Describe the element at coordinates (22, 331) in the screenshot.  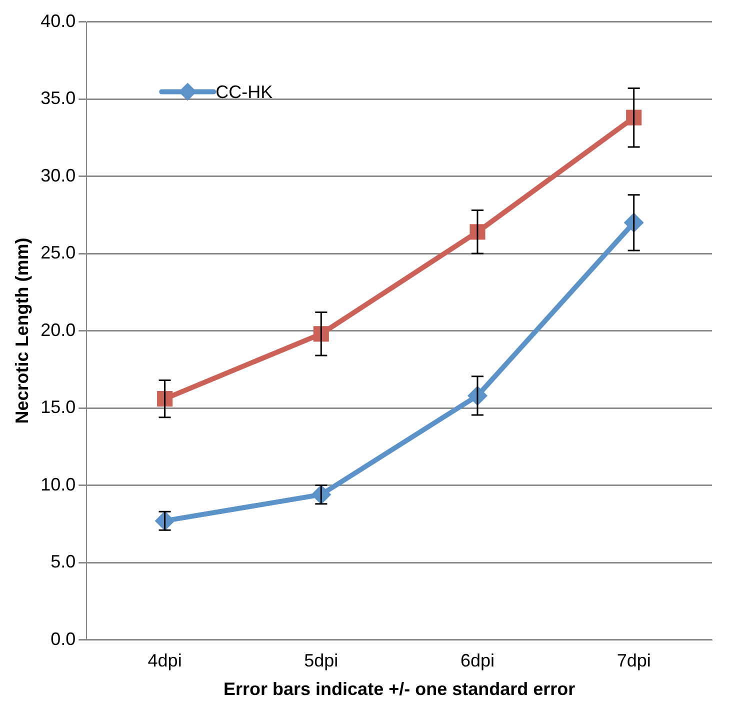
I see `y-axis-title: Necrotic Length (mm)` at that location.